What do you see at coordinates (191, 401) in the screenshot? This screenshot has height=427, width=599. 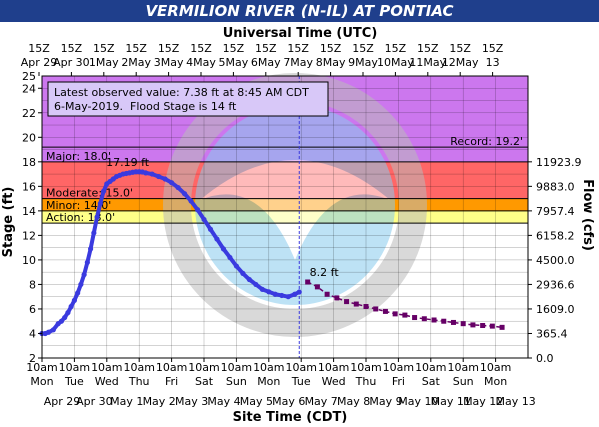 I see `bottom-tick-date: May 3` at bounding box center [191, 401].